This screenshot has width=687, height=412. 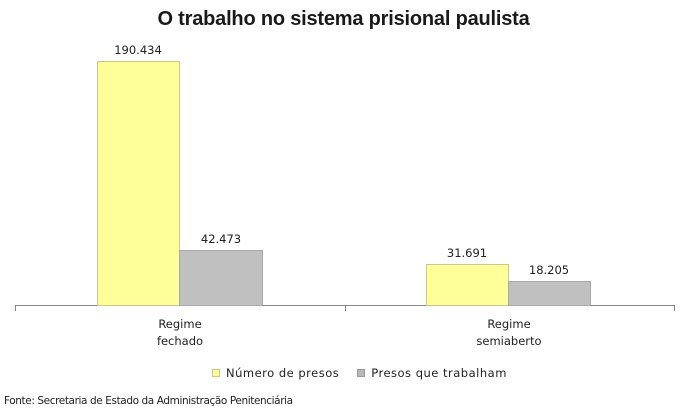 What do you see at coordinates (180, 333) in the screenshot?
I see `category-label-fechado: Regime fechado` at bounding box center [180, 333].